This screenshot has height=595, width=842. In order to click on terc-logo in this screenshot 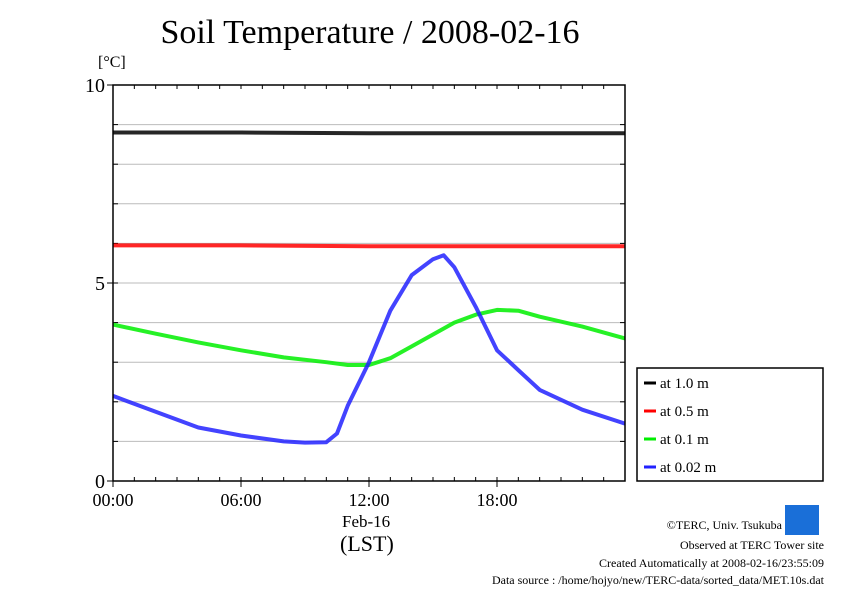, I will do `click(802, 520)`.